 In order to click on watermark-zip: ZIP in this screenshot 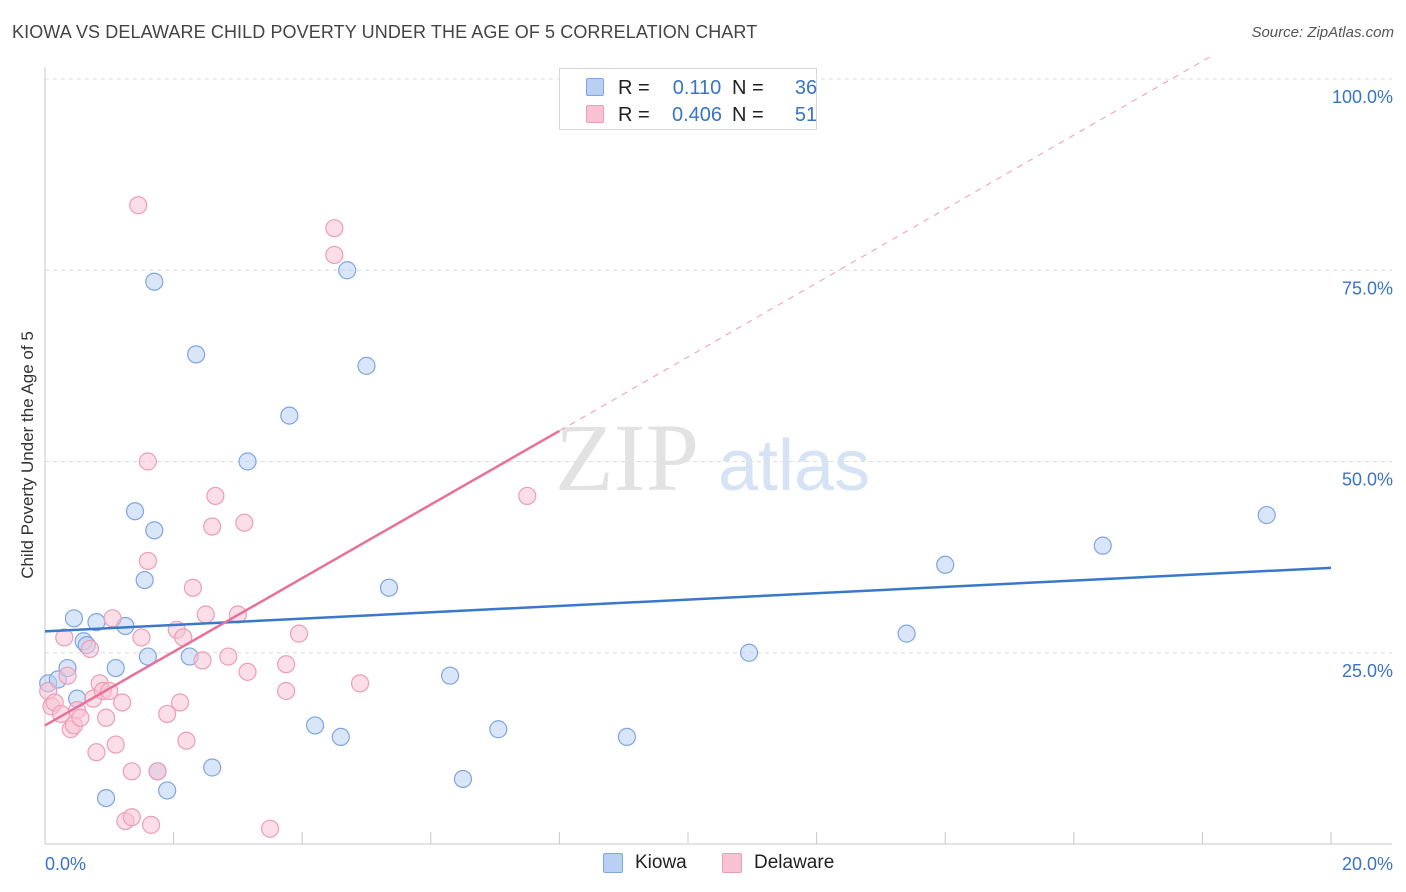, I will do `click(627, 457)`.